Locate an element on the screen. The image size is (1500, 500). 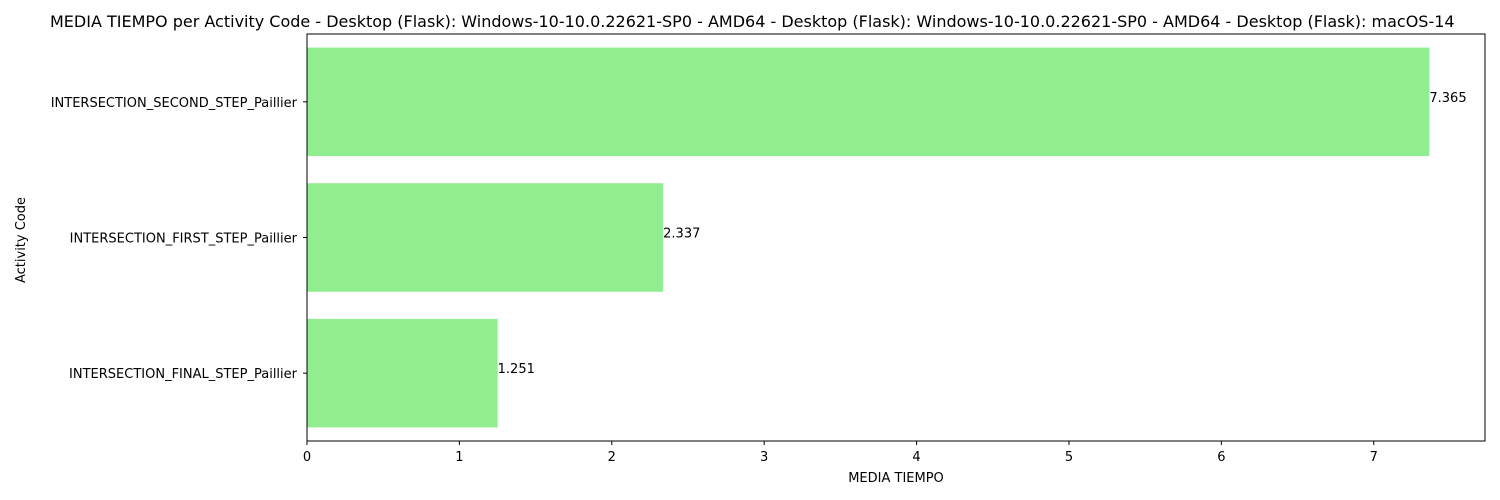
bar-value-label: 2.337 is located at coordinates (681, 234).